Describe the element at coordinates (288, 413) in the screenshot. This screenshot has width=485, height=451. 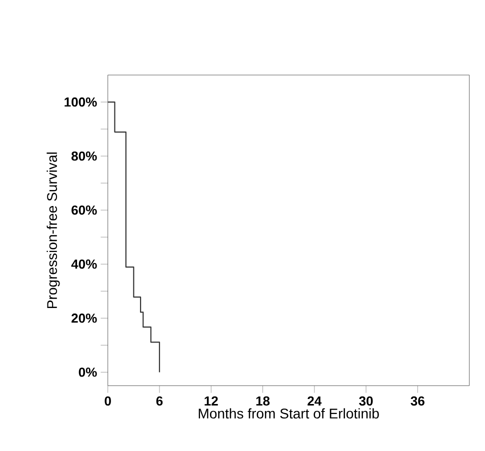
I see `x-axis-title: Months from Start of Erlotinib` at that location.